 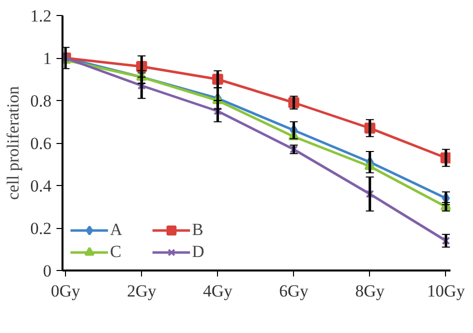 I want to click on y-tick-label: 1.2, so click(x=41, y=16).